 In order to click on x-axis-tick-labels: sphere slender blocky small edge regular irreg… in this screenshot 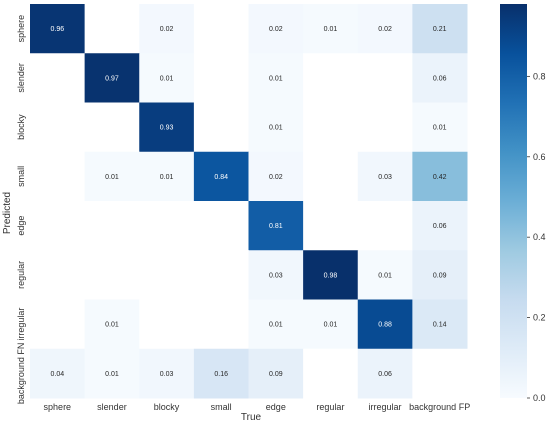, I will do `click(257, 407)`.